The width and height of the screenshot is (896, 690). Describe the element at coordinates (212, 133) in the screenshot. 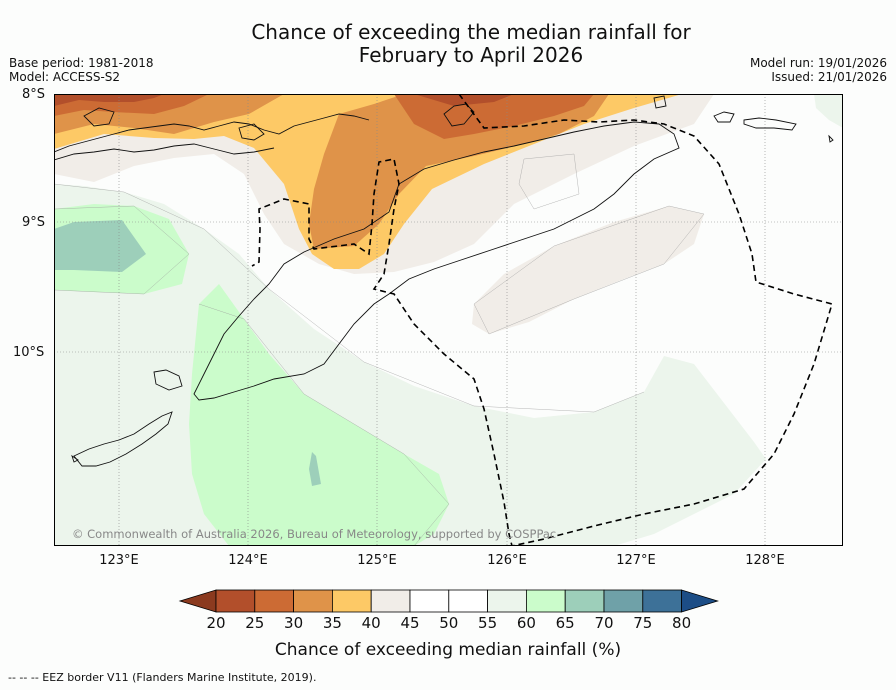

I see `north-islands-coast` at that location.